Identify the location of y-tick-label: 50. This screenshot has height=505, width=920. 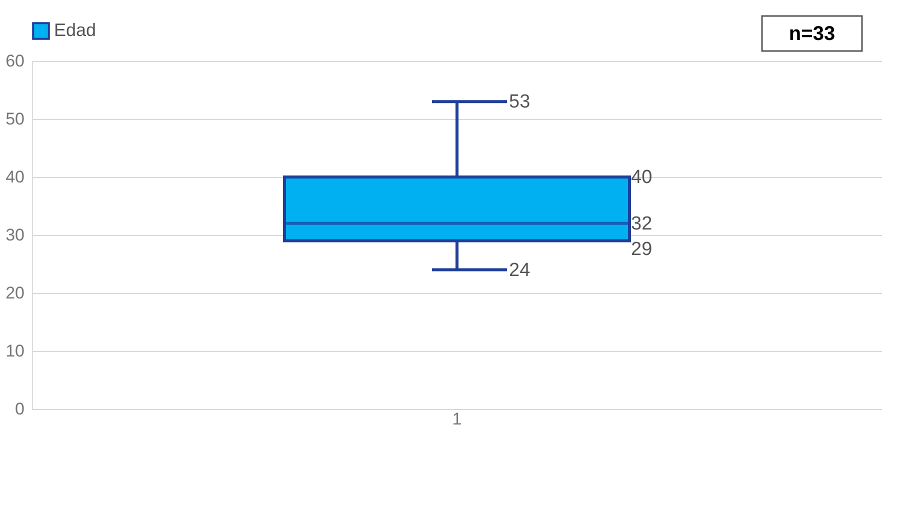
(15, 119).